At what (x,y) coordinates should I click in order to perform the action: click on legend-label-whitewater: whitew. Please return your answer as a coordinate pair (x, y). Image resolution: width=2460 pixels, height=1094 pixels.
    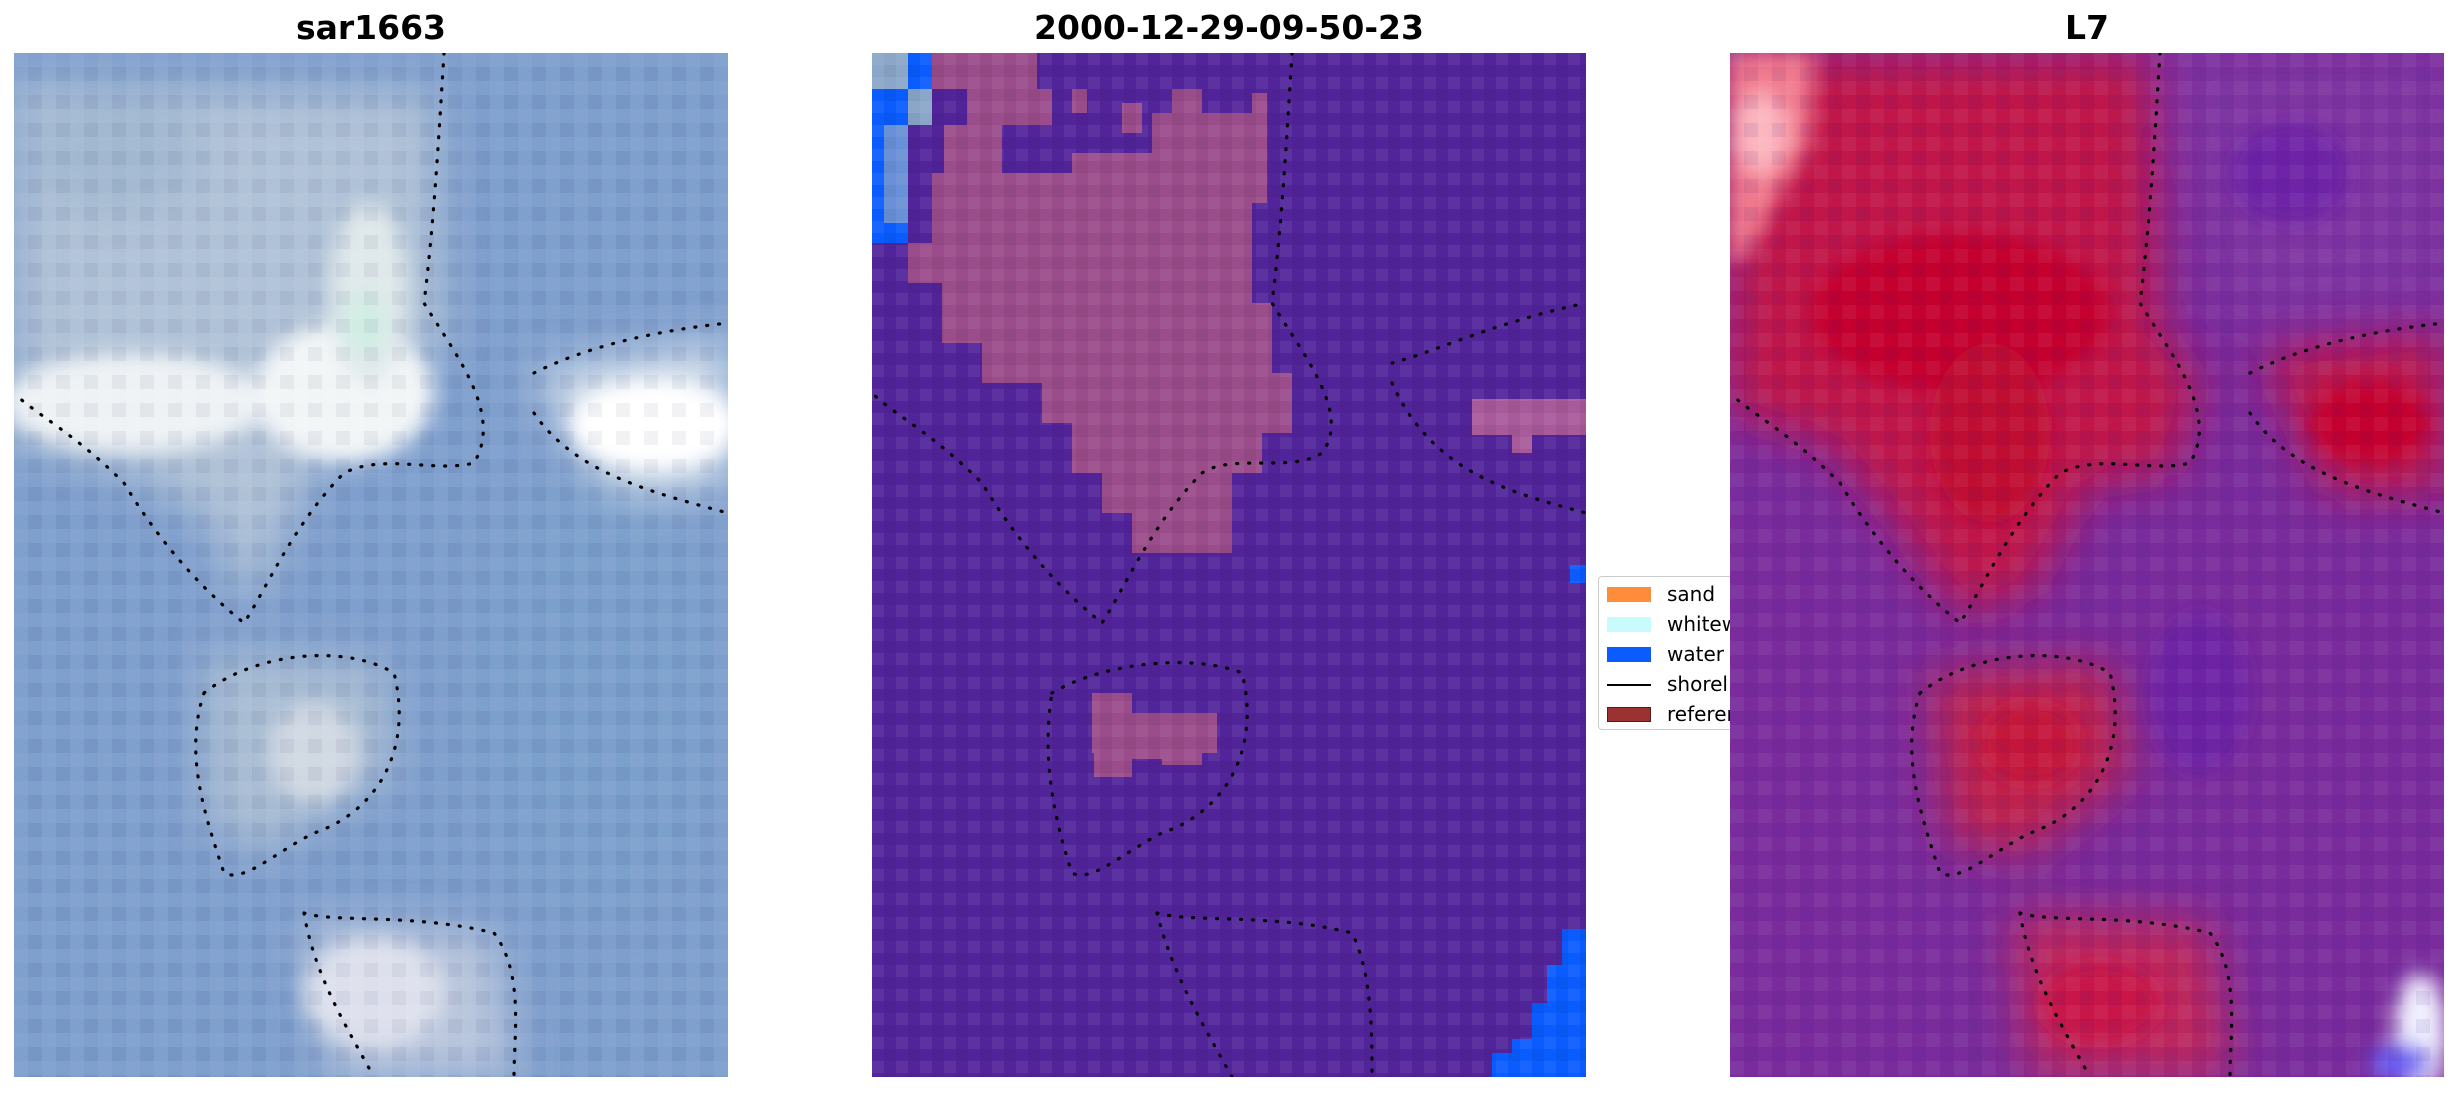
    Looking at the image, I should click on (1703, 624).